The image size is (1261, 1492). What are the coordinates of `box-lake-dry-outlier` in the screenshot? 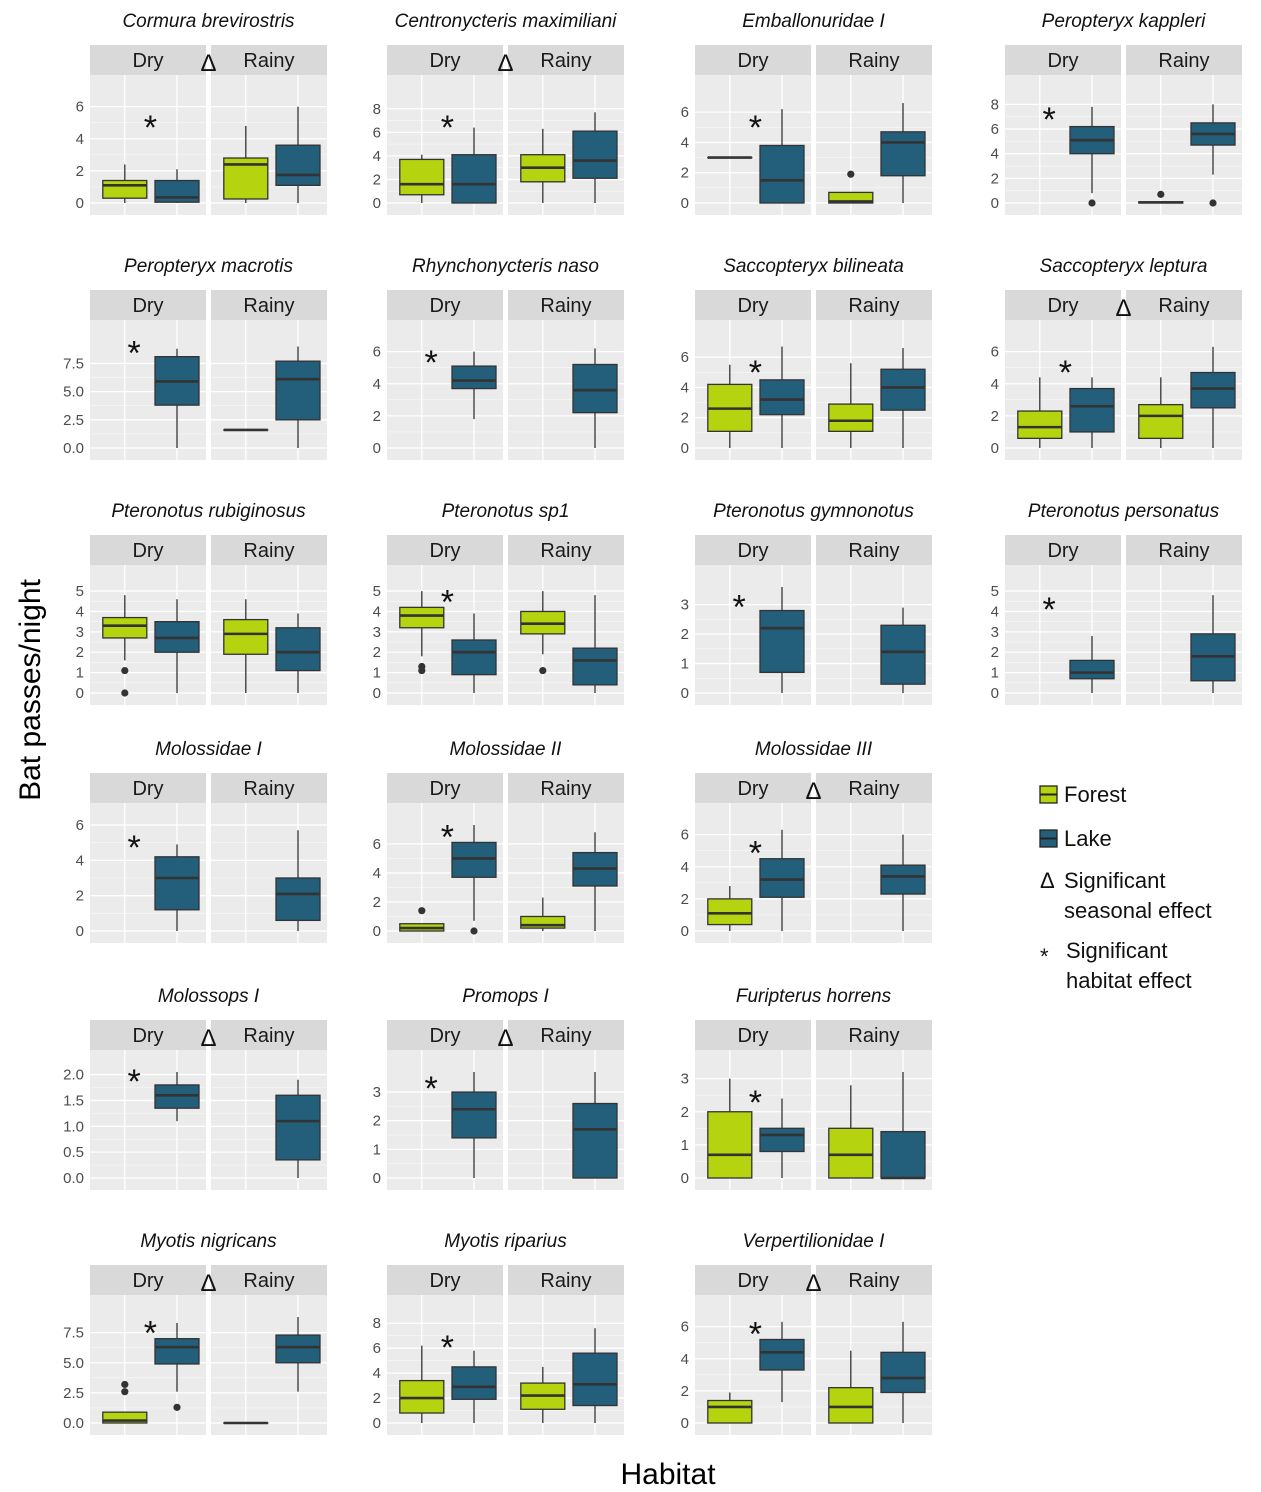 It's located at (177, 1407).